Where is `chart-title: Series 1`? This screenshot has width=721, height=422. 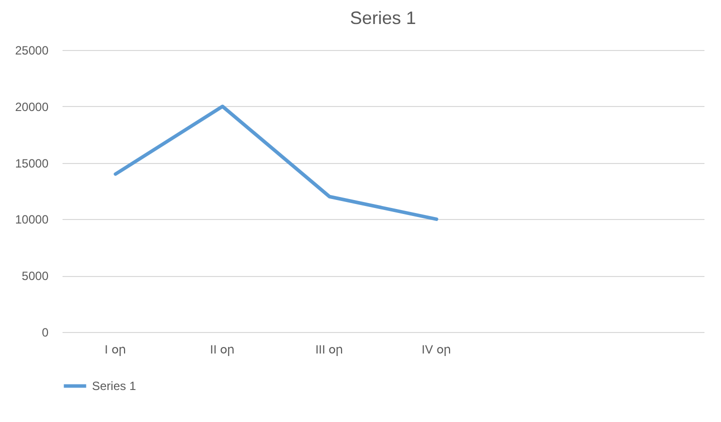 chart-title: Series 1 is located at coordinates (383, 18).